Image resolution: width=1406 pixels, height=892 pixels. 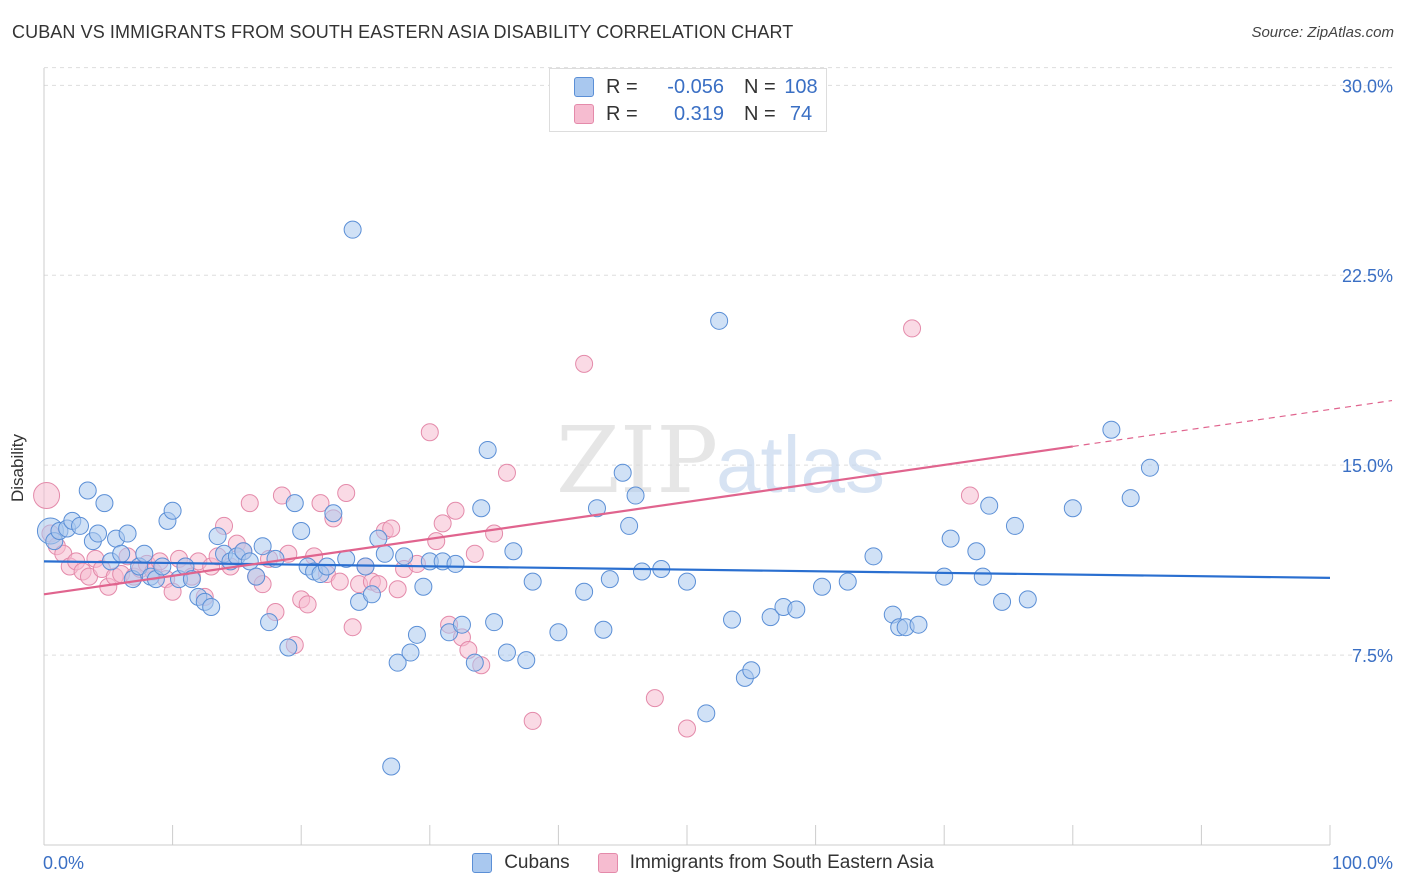 What do you see at coordinates (1372, 656) in the screenshot?
I see `y-tick-label: 7.5%` at bounding box center [1372, 656].